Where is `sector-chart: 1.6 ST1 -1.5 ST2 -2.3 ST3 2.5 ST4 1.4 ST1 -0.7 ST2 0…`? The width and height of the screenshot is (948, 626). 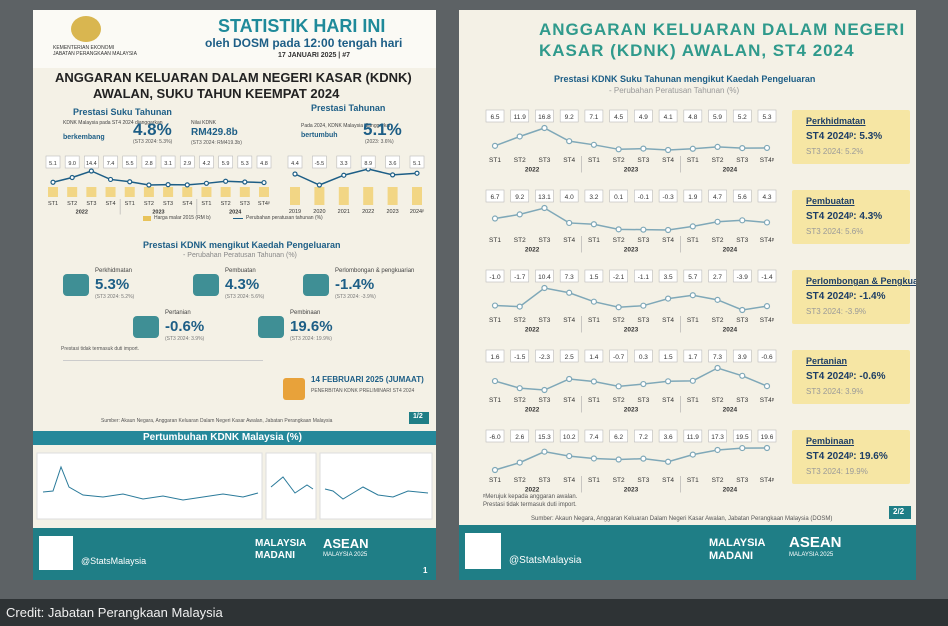
sector-chart: 1.6 ST1 -1.5 ST2 -2.3 ST3 2.5 ST4 1.4 ST1 -0.7 ST2 0… is located at coordinates (631, 381).